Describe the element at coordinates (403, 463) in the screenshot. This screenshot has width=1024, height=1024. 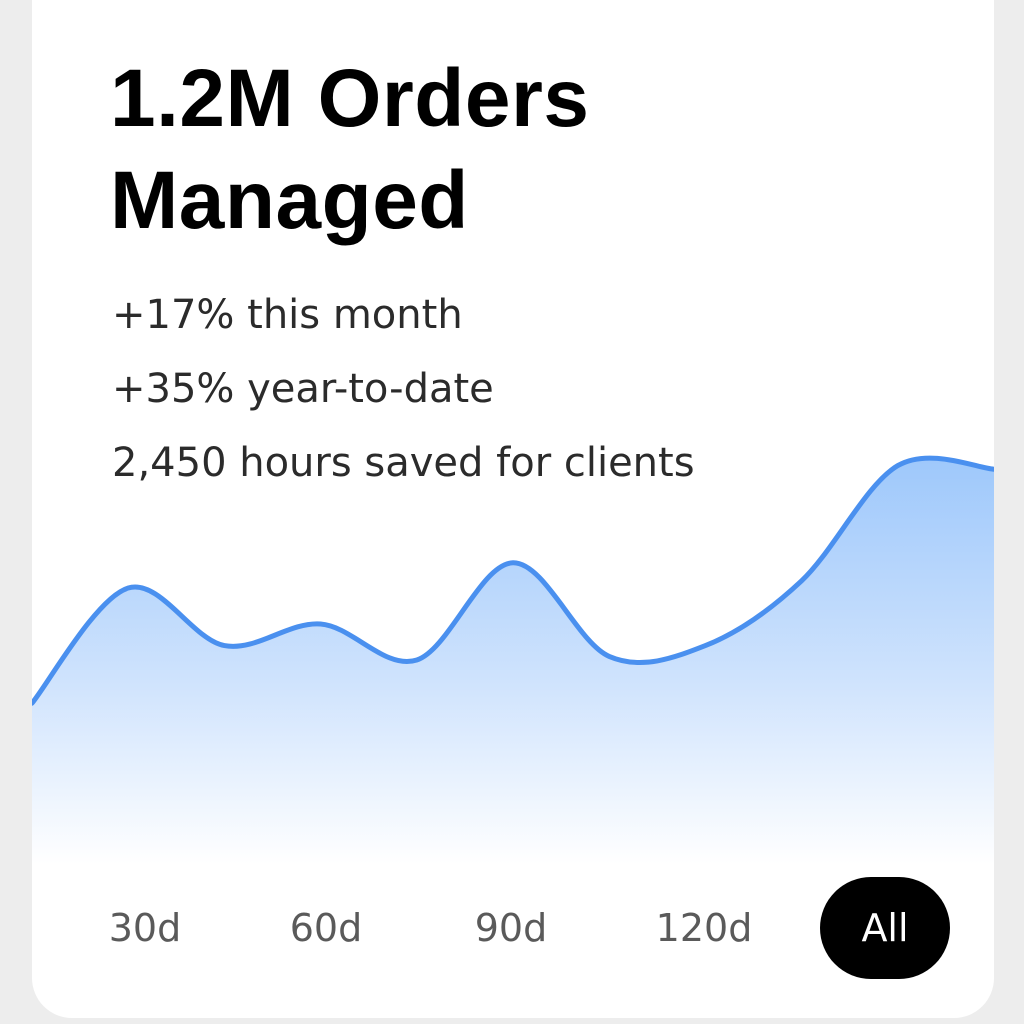
I see `stat-hours-saved: 2,450 hours saved for clients` at that location.